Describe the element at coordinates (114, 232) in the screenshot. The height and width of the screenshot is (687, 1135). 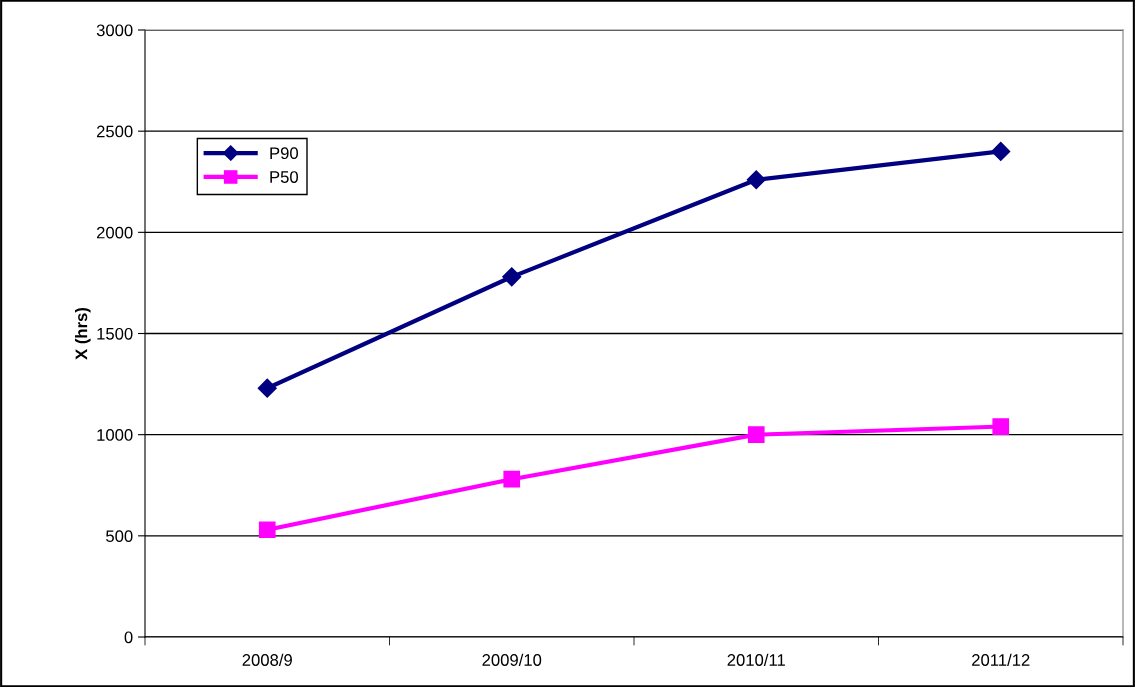
I see `y-tick-label: 2000` at that location.